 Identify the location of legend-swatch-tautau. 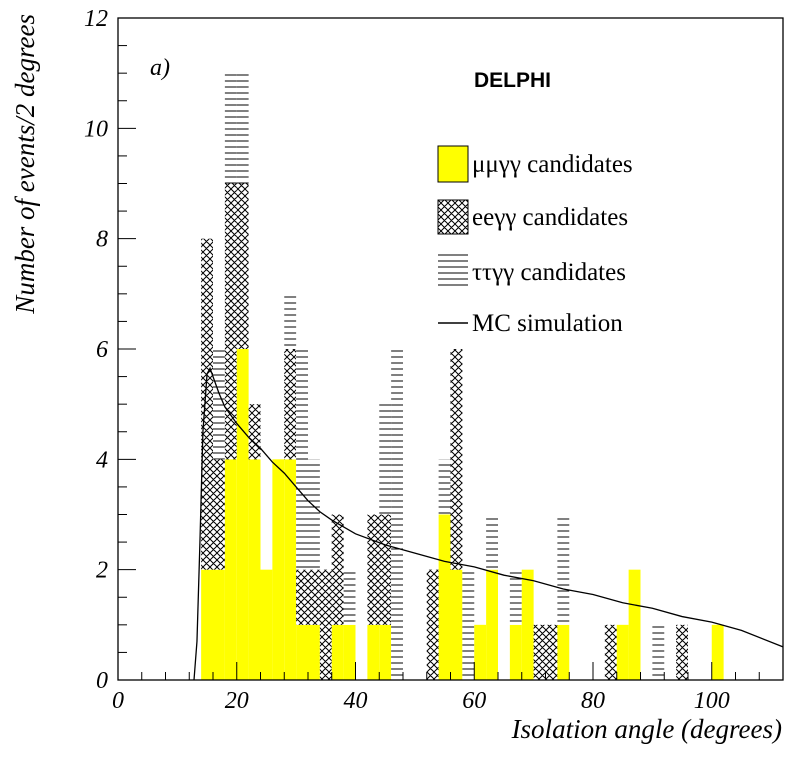
(453, 271).